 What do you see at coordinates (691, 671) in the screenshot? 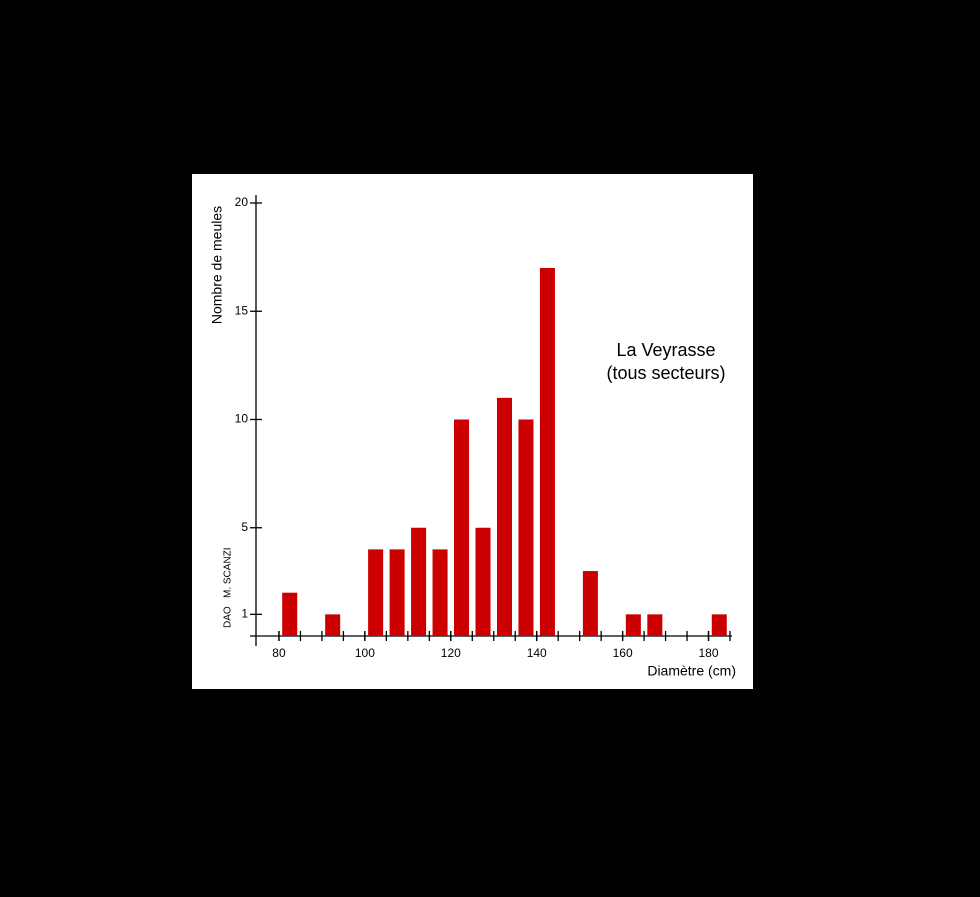
I see `x-axis-label: Diamètre (cm)` at bounding box center [691, 671].